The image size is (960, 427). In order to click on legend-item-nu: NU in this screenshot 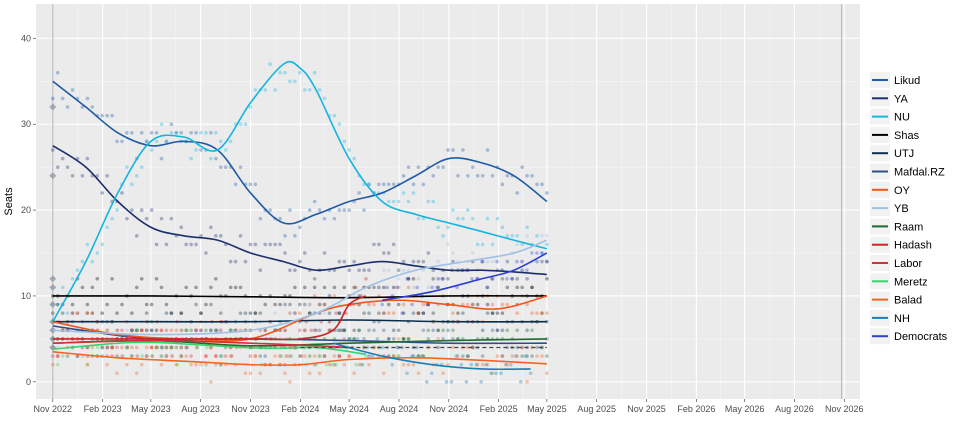, I will do `click(890, 116)`.